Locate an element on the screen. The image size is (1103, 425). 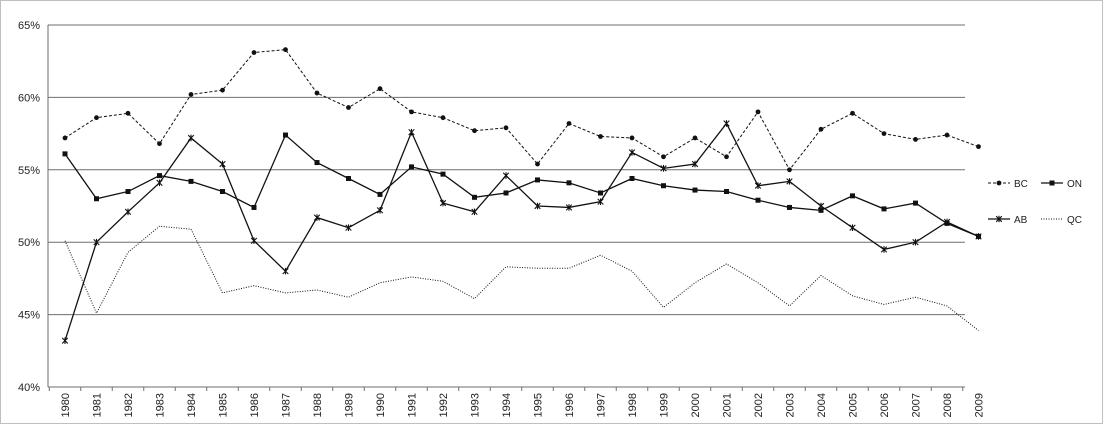
x-tick-label: 2001 is located at coordinates (728, 405).